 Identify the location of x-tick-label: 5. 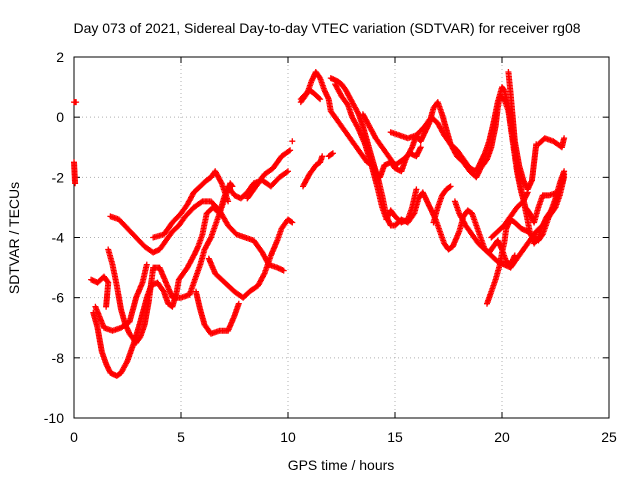
(181, 437).